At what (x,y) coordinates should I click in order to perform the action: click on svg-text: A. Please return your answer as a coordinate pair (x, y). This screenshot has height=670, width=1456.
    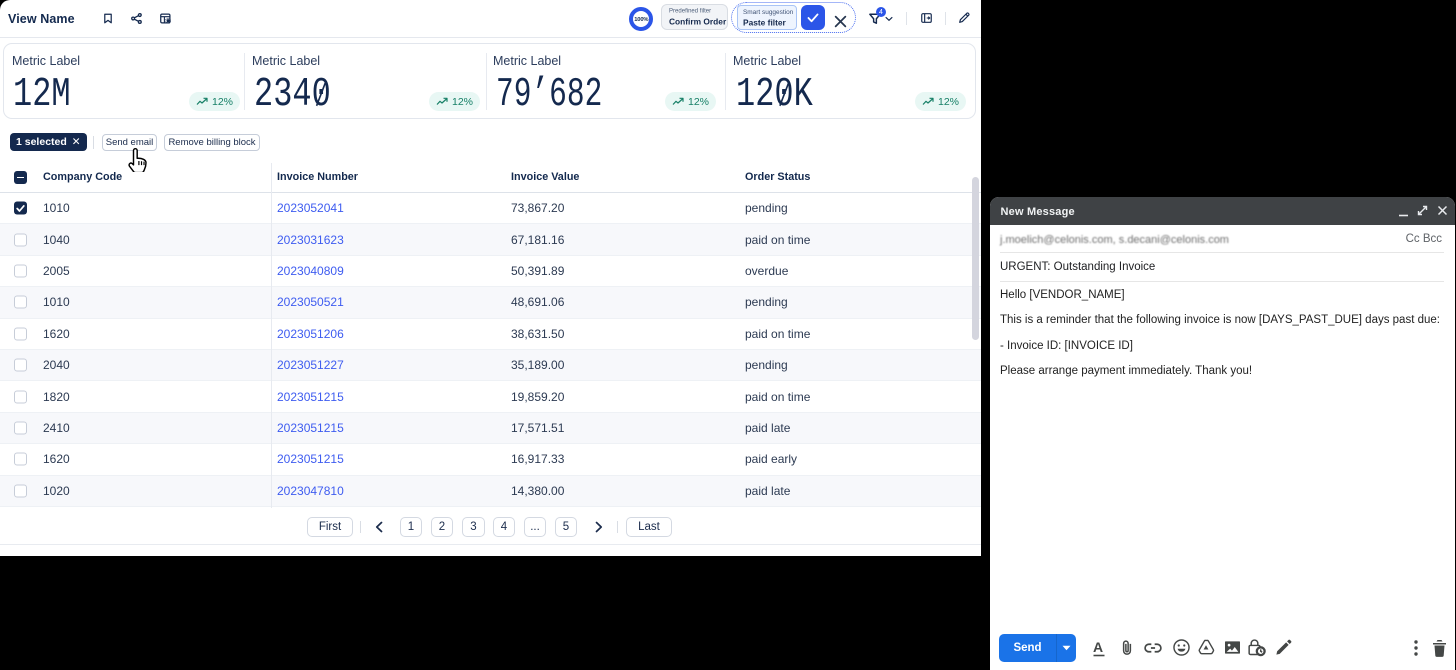
    Looking at the image, I should click on (1098, 647).